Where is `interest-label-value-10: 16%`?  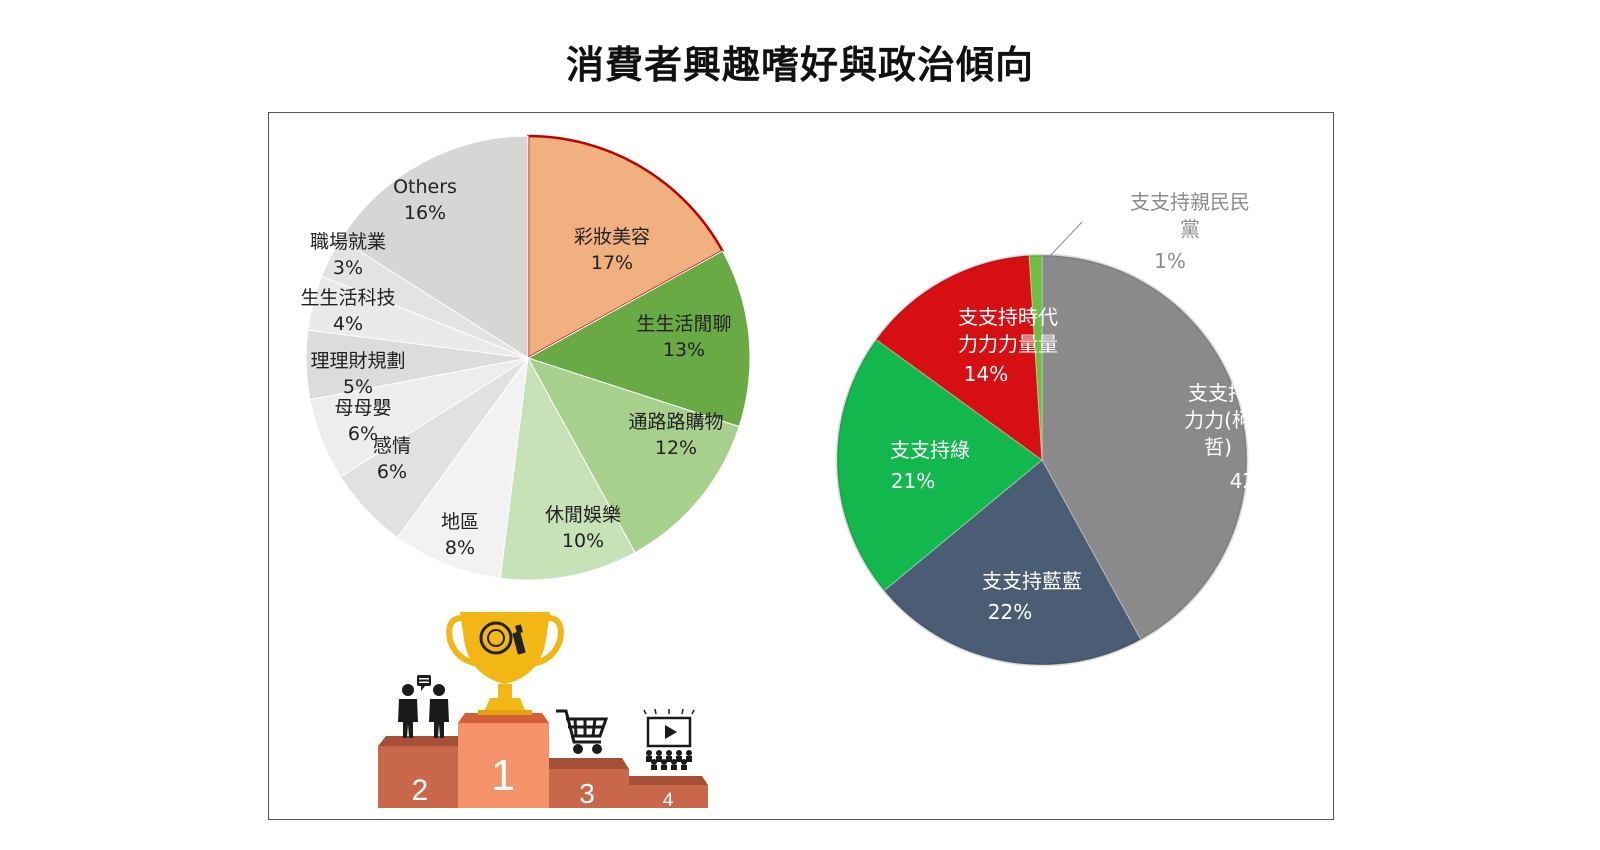
interest-label-value-10: 16% is located at coordinates (425, 213).